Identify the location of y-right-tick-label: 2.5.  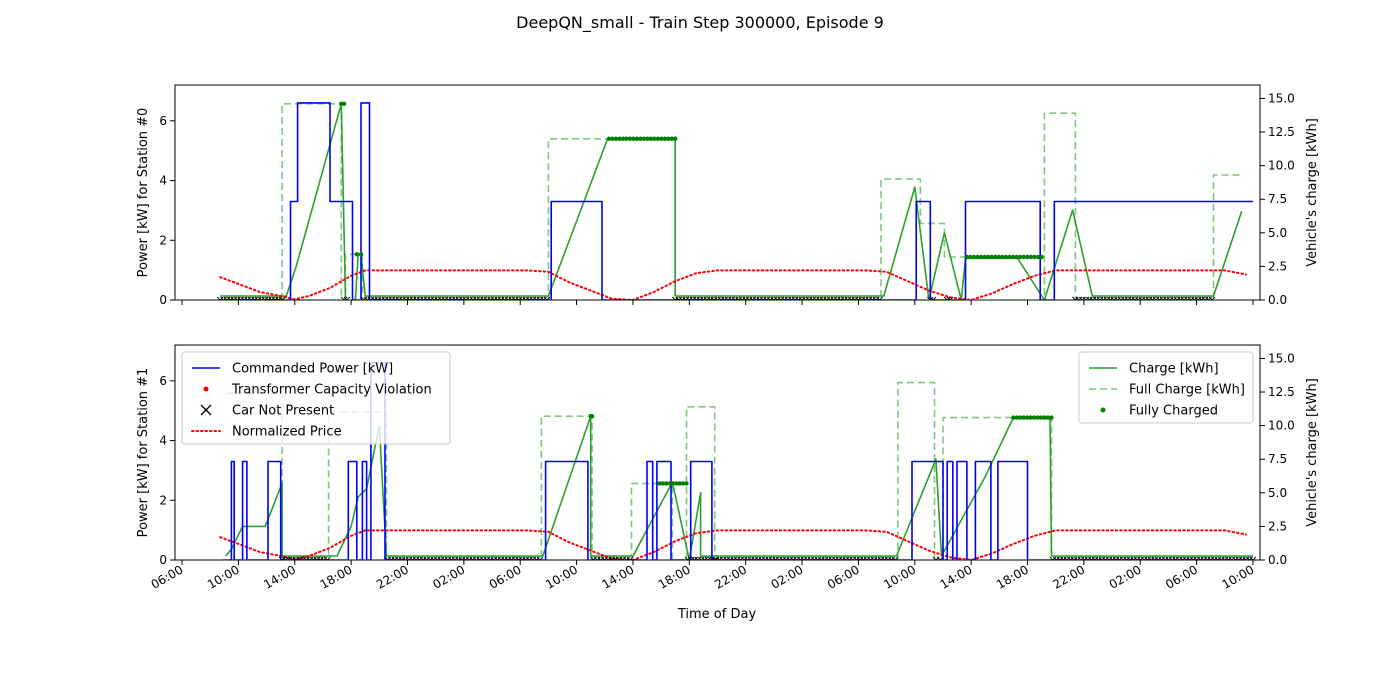
(1277, 526).